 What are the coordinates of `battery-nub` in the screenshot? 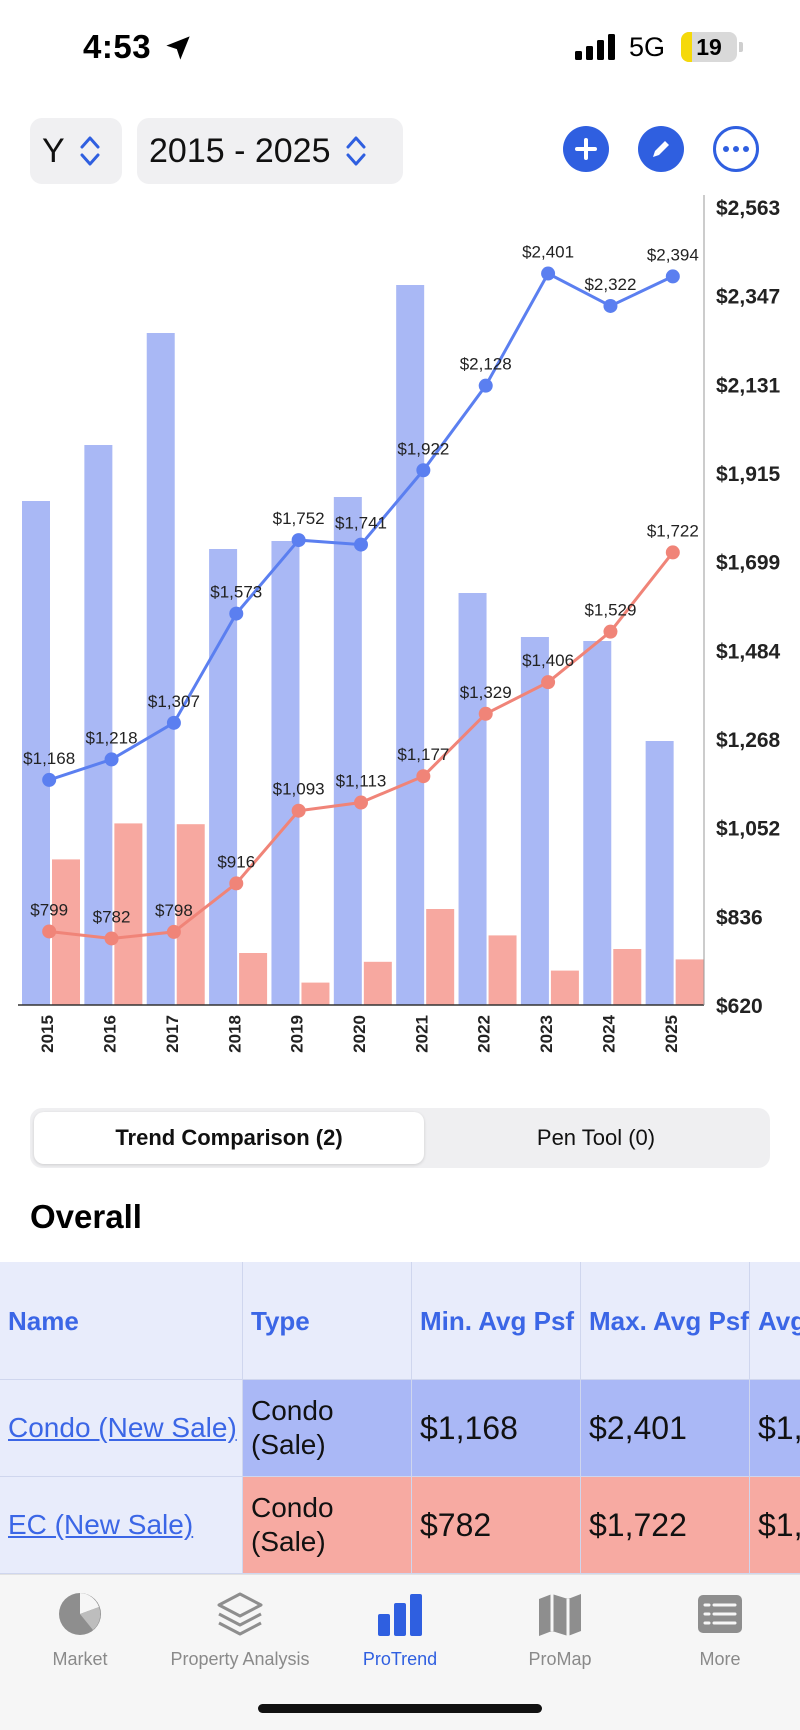 It's located at (741, 47).